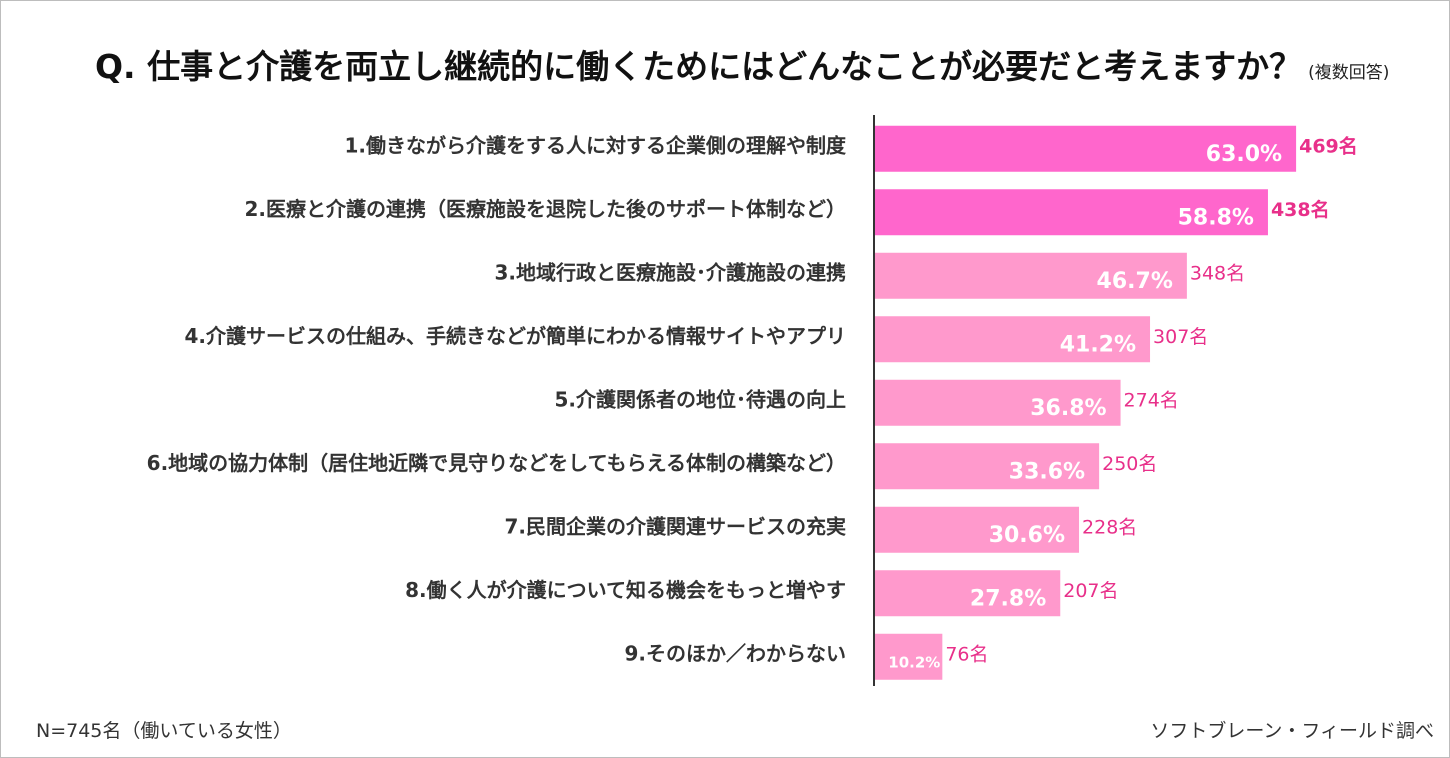  Describe the element at coordinates (1008, 598) in the screenshot. I see `value-label: 27.8%` at that location.